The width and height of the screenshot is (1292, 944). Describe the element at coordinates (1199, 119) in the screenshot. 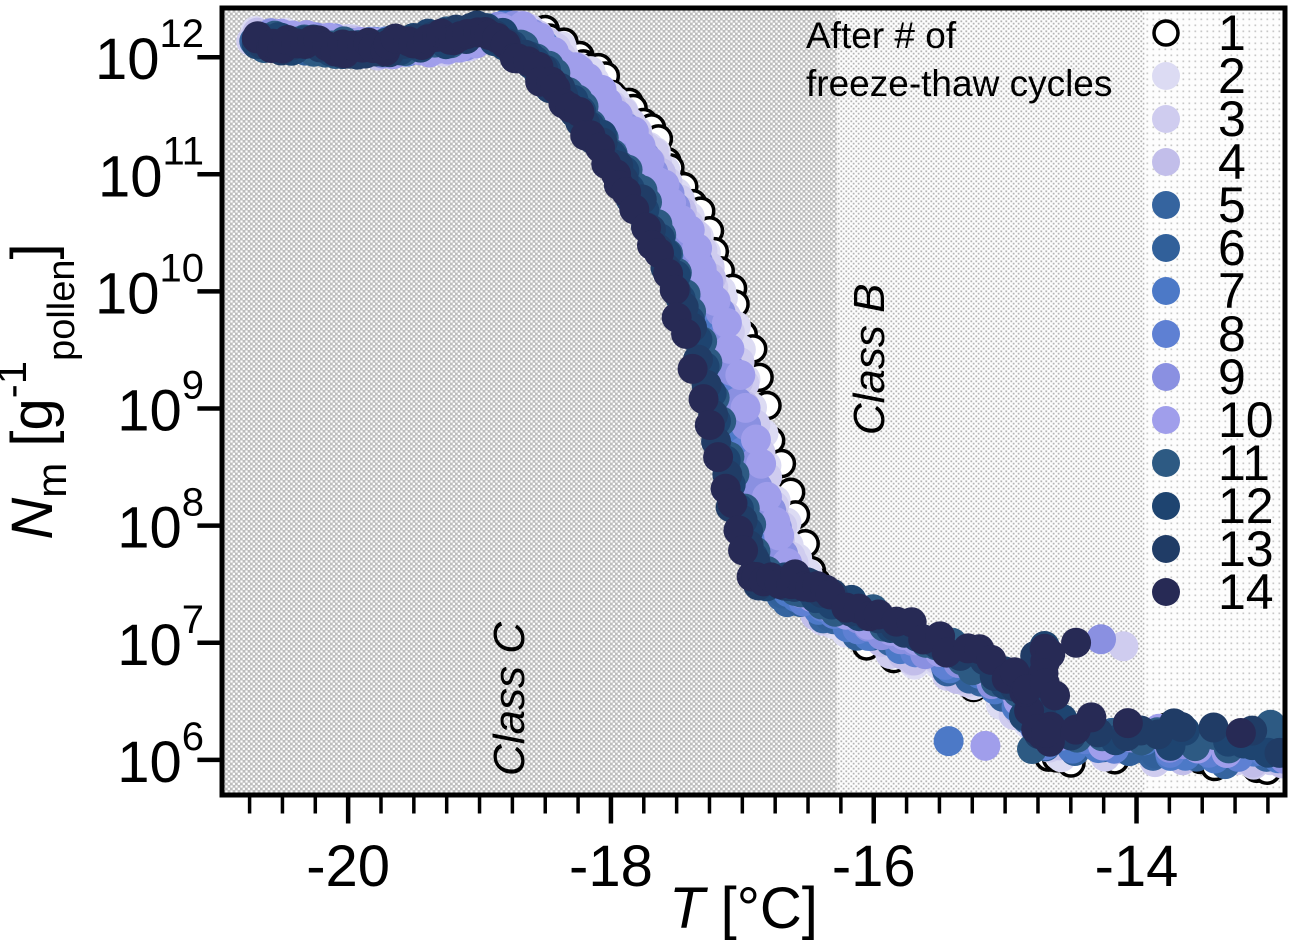

I see `legend-entry-3: 3` at that location.